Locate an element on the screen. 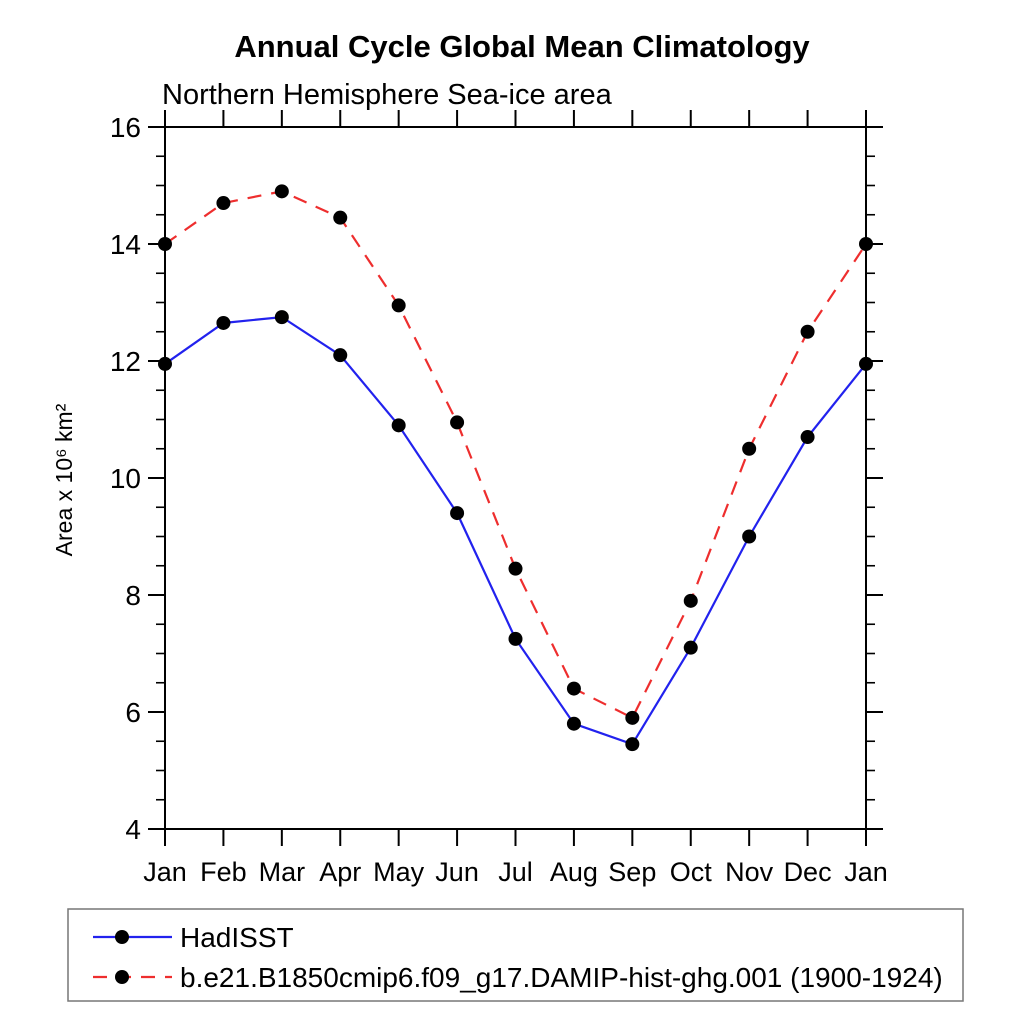  y-tick-label: 6 is located at coordinates (133, 712).